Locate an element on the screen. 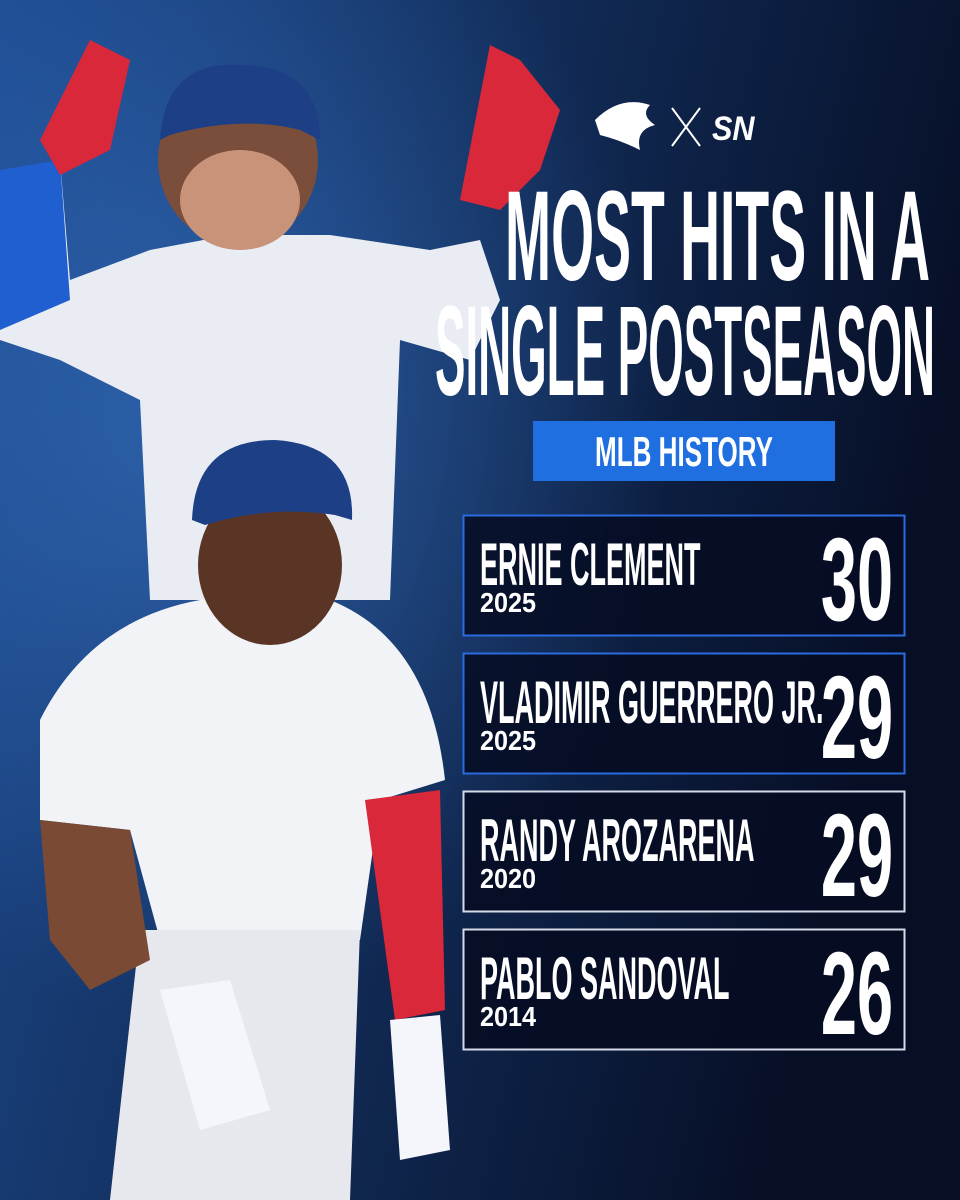 Image resolution: width=960 pixels, height=1200 pixels. badge-label: MLB HISTORY is located at coordinates (684, 452).